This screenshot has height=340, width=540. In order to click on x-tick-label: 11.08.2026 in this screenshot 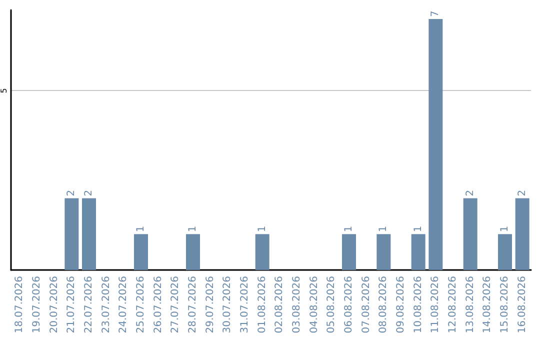, I will do `click(436, 305)`.